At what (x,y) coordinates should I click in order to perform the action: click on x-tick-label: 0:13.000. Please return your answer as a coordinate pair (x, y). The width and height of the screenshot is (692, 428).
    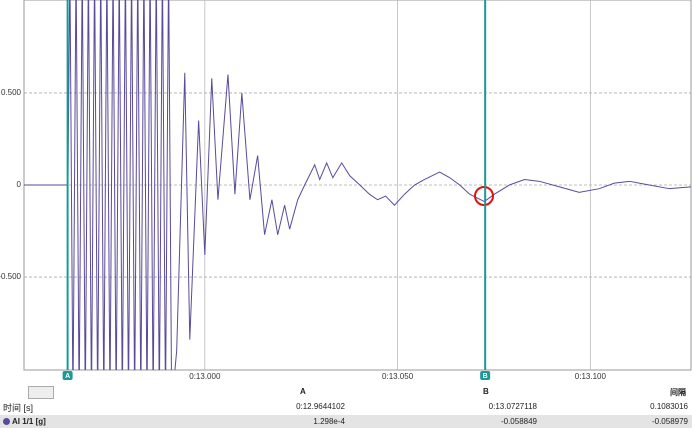
    Looking at the image, I should click on (205, 376).